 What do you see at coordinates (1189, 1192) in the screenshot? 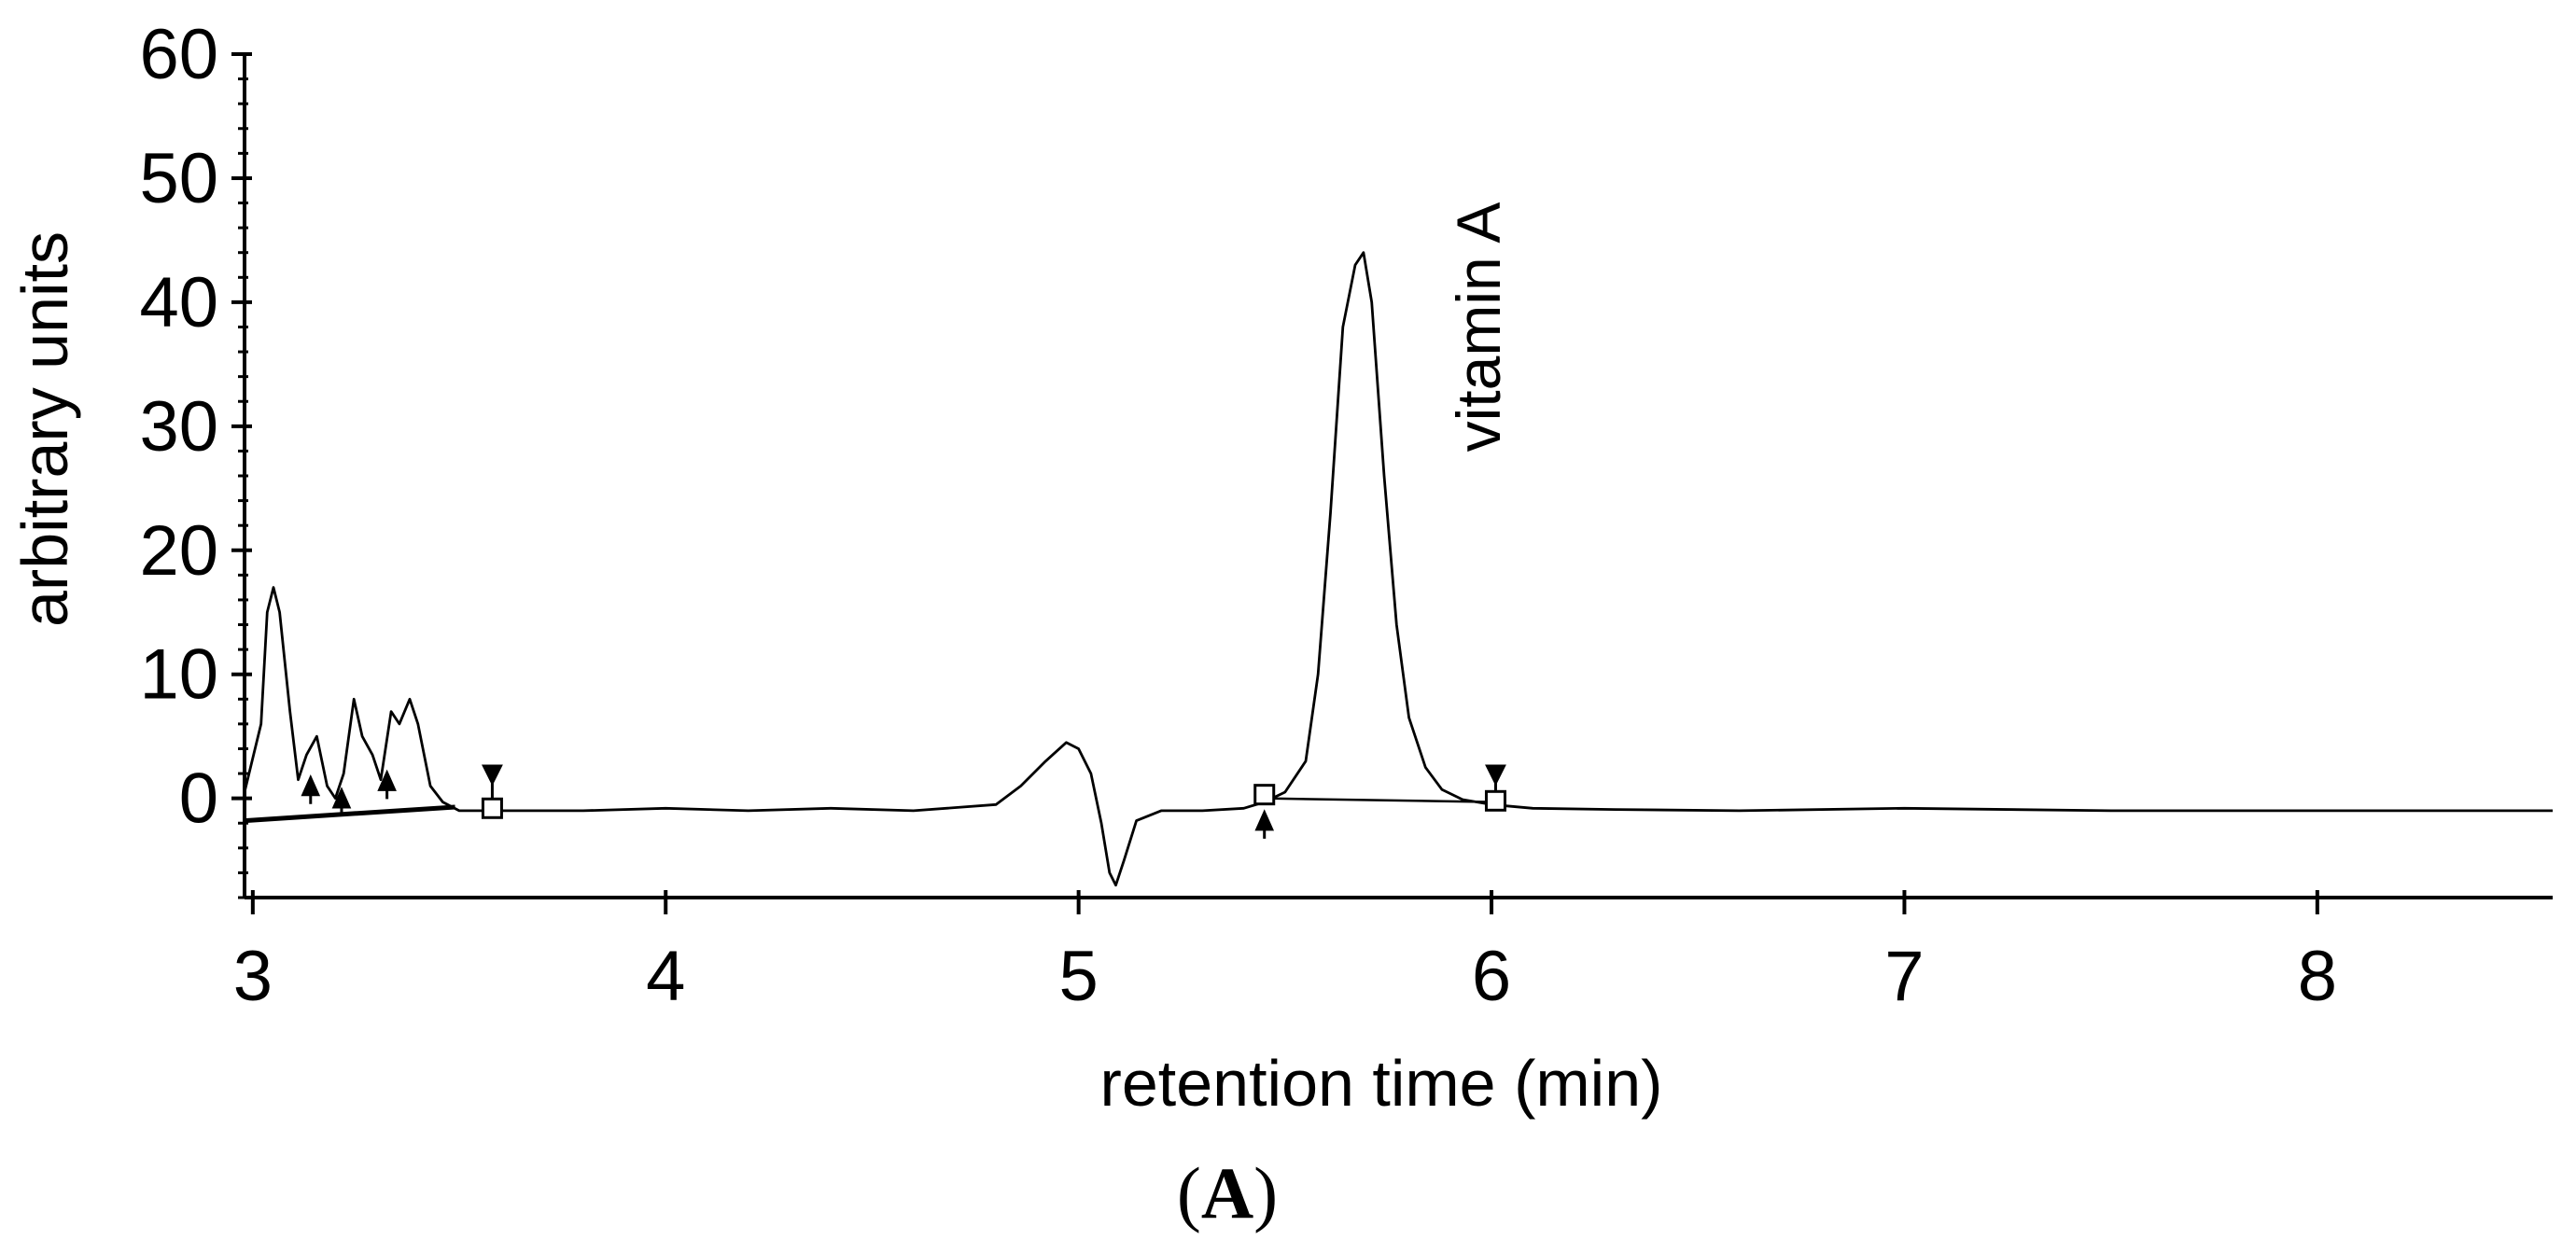
I see `panel-label-open: (` at bounding box center [1189, 1192].